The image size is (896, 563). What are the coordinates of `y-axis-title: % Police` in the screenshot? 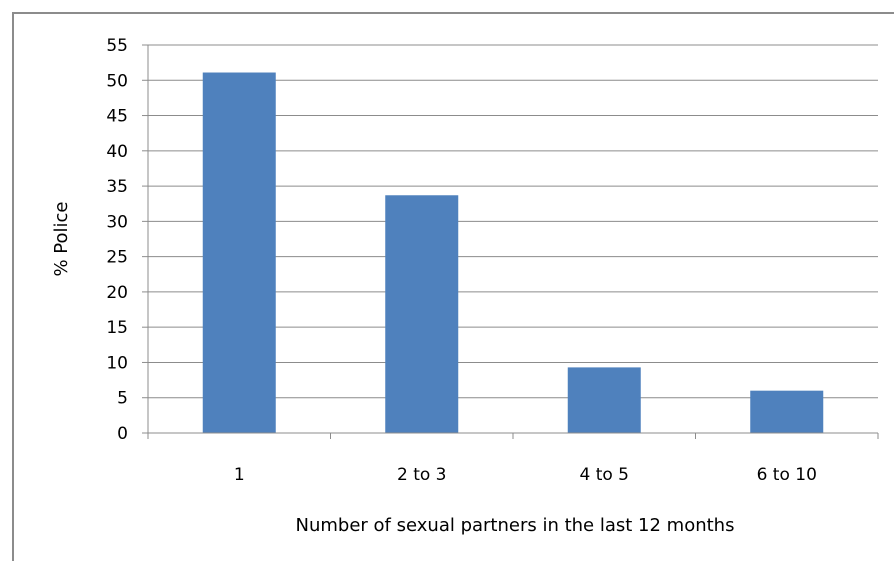 It's located at (61, 238).